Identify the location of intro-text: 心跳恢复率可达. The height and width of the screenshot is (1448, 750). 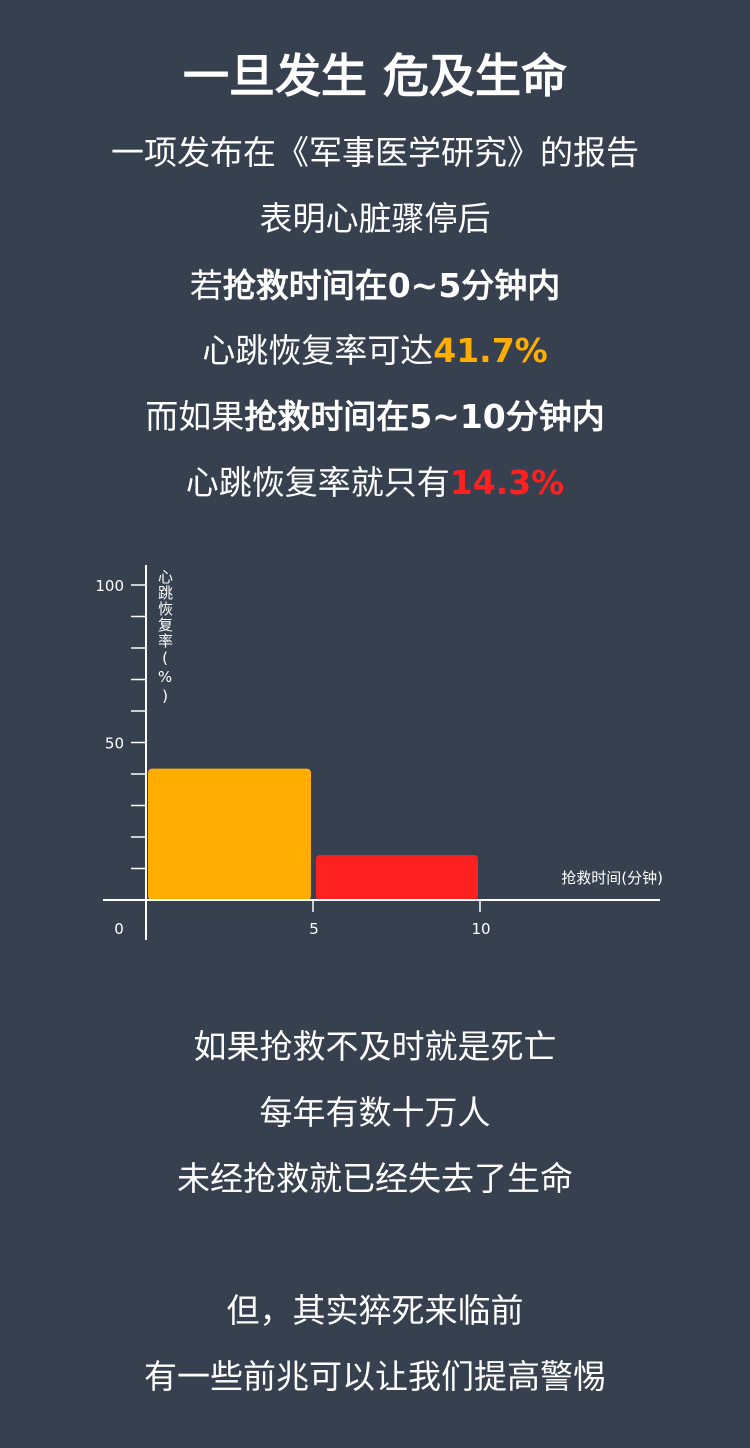
(318, 350).